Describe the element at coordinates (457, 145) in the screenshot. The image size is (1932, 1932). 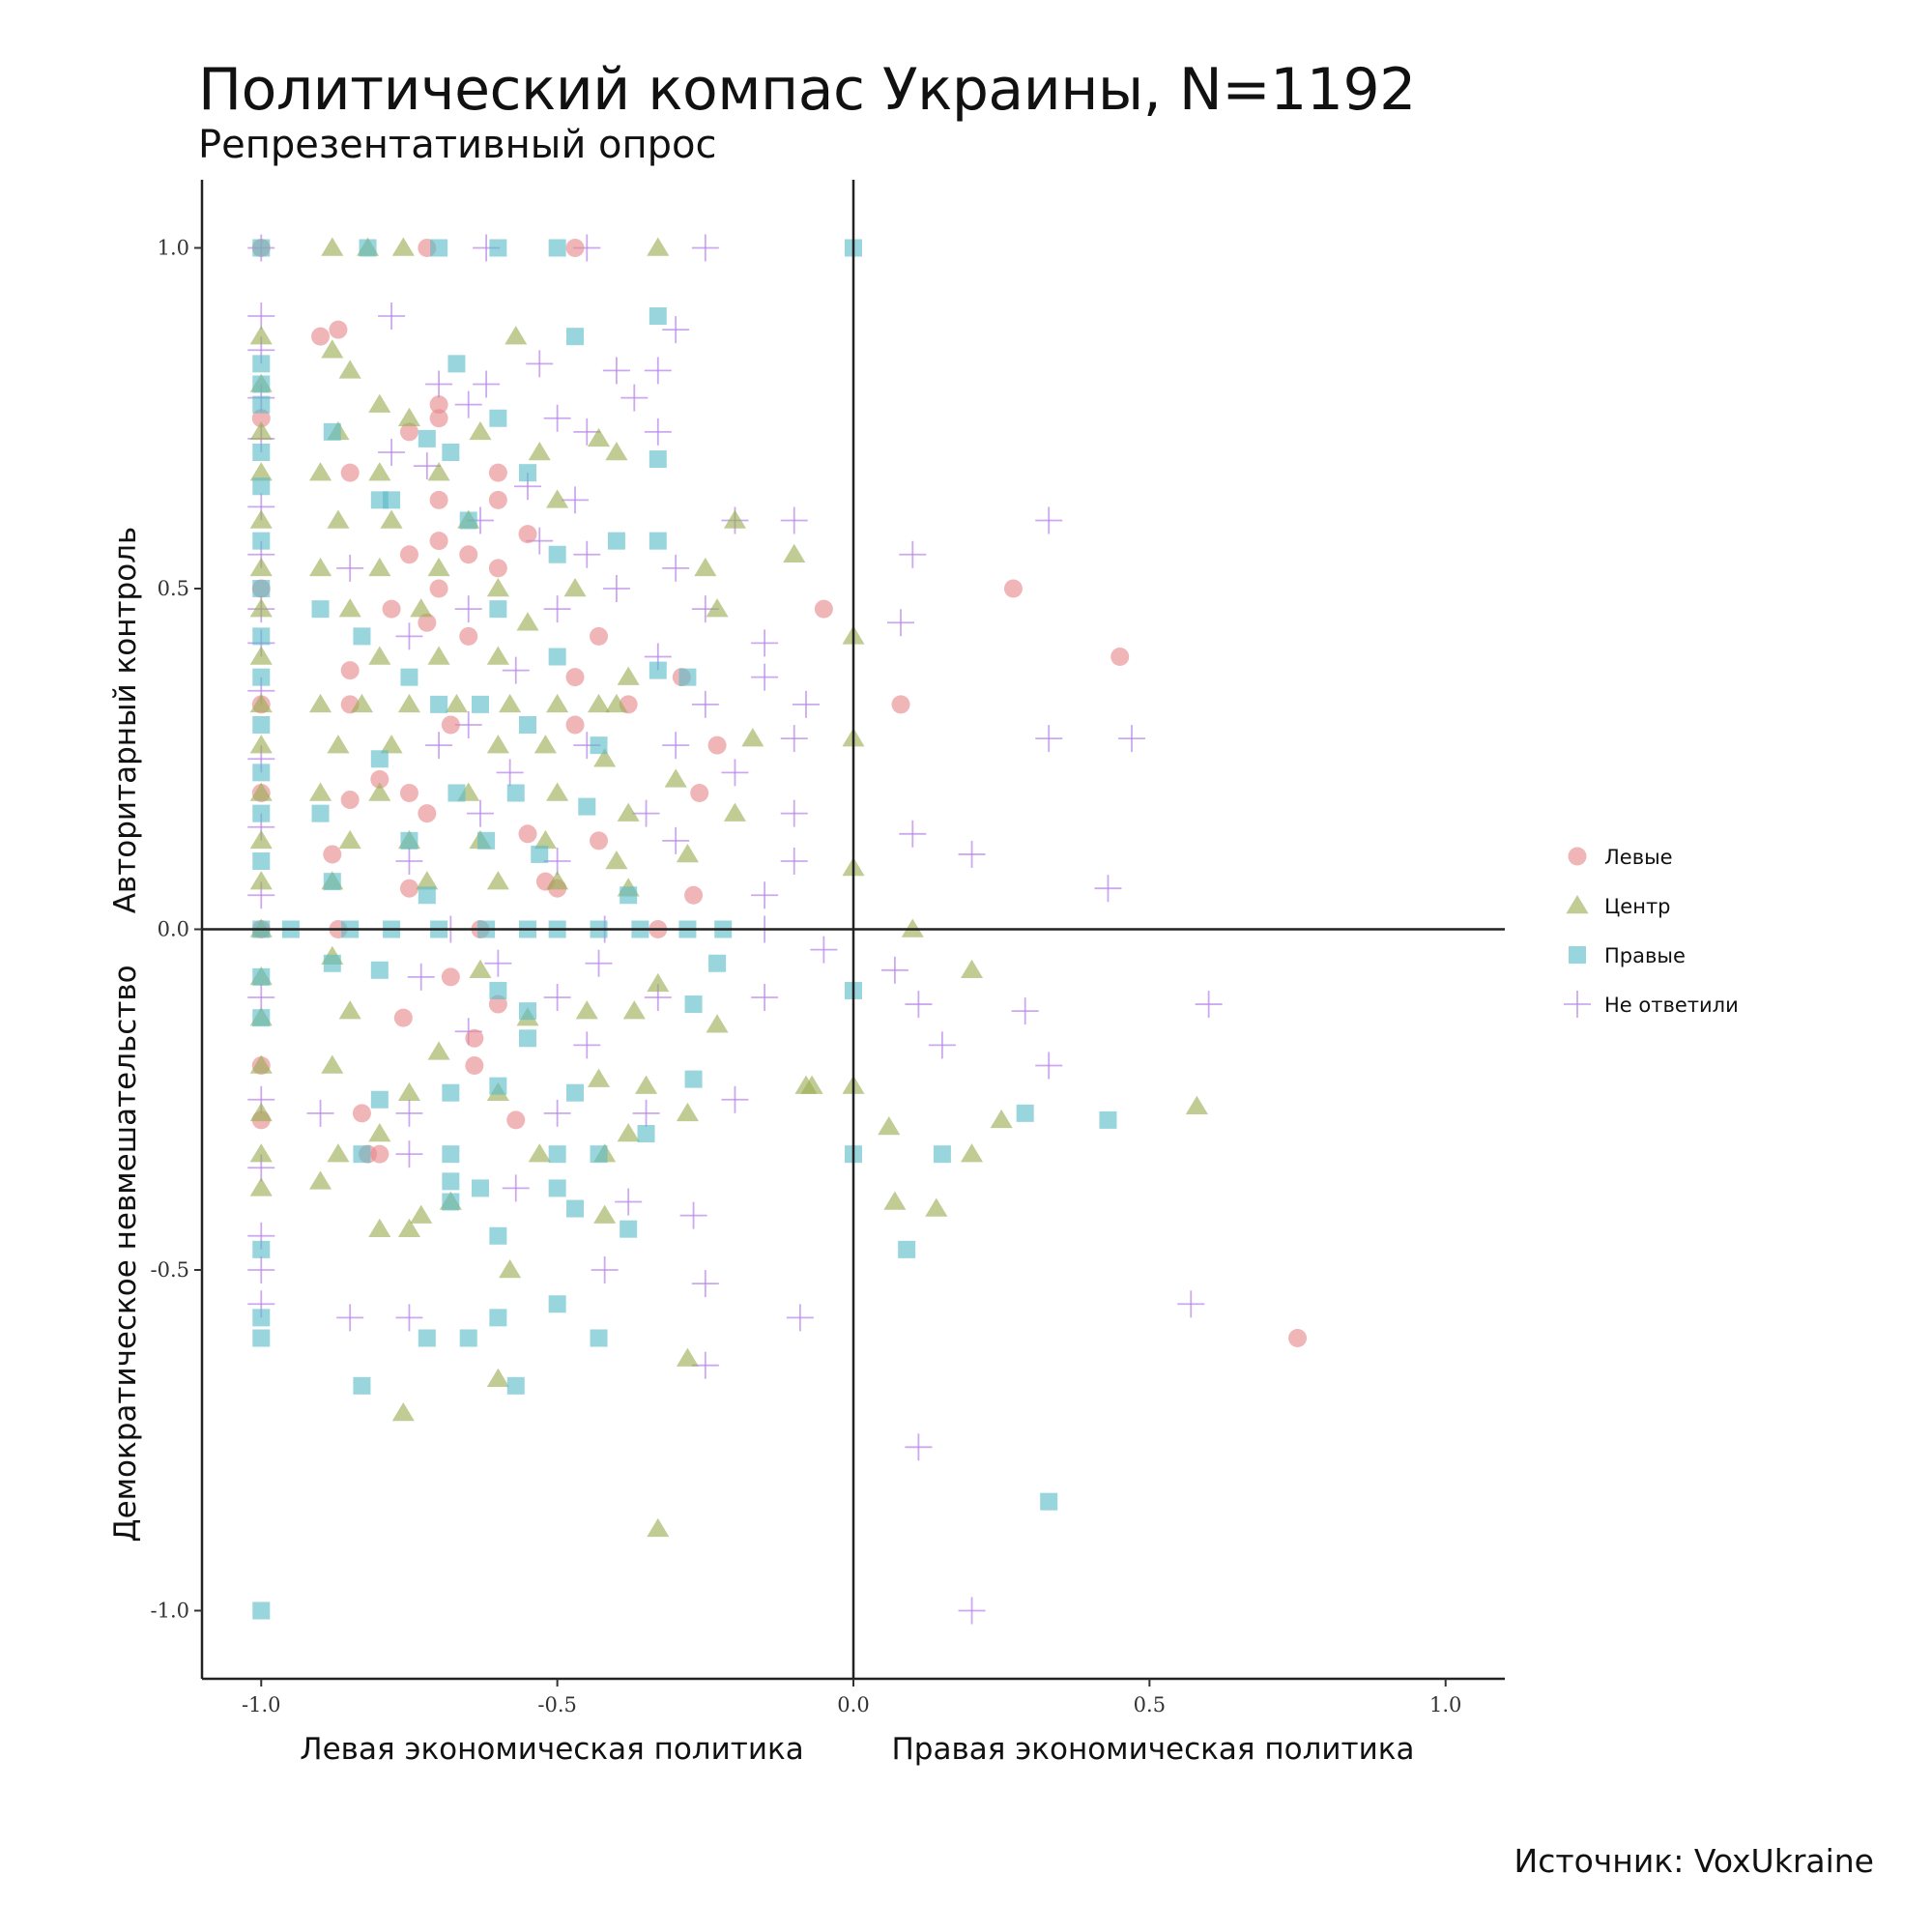
I see `chart-subtitle: Репрезентативный опрос` at that location.